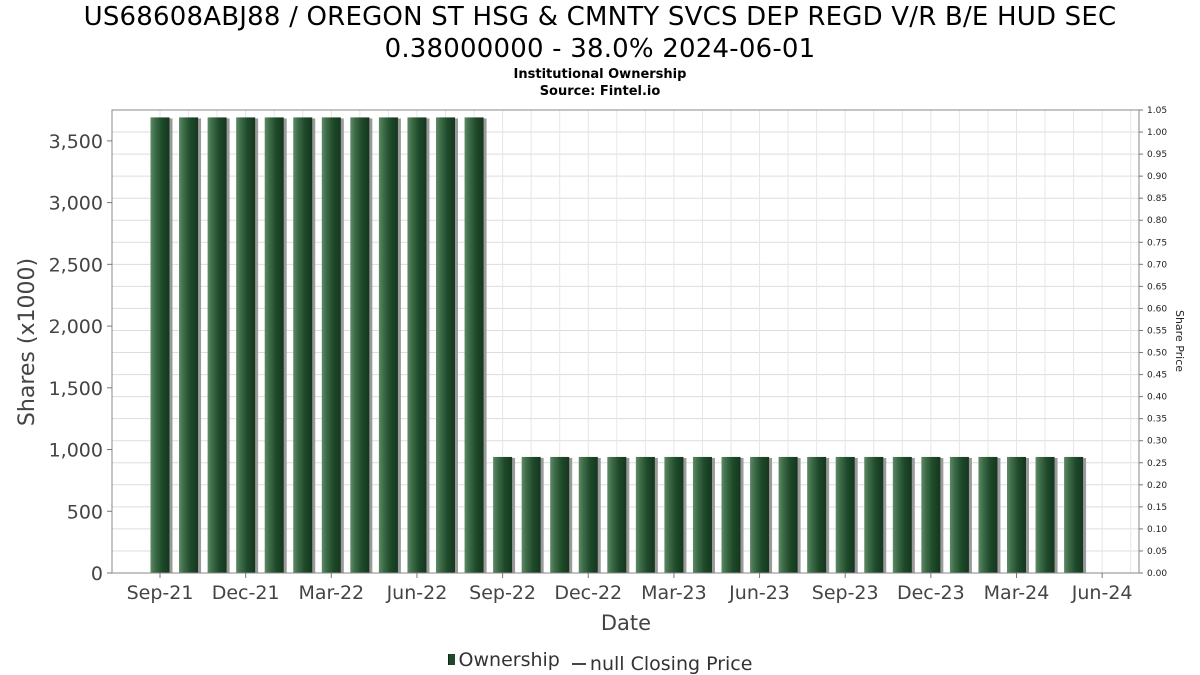 Image resolution: width=1200 pixels, height=675 pixels. I want to click on y-tick-label: 2,000, so click(76, 327).